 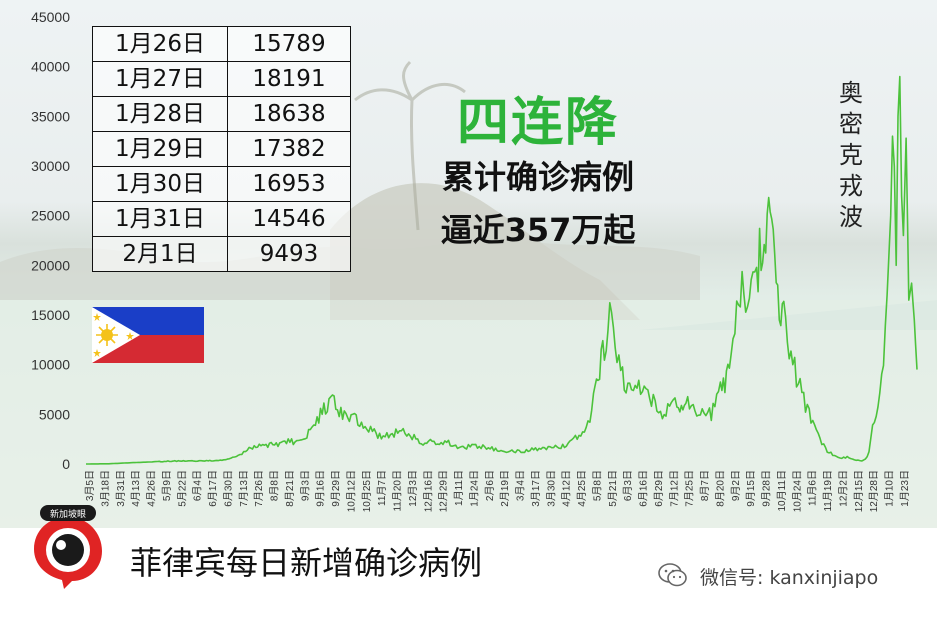 I want to click on xinjiapo-eye-logo-icon: 新加坡眼, so click(x=68, y=547).